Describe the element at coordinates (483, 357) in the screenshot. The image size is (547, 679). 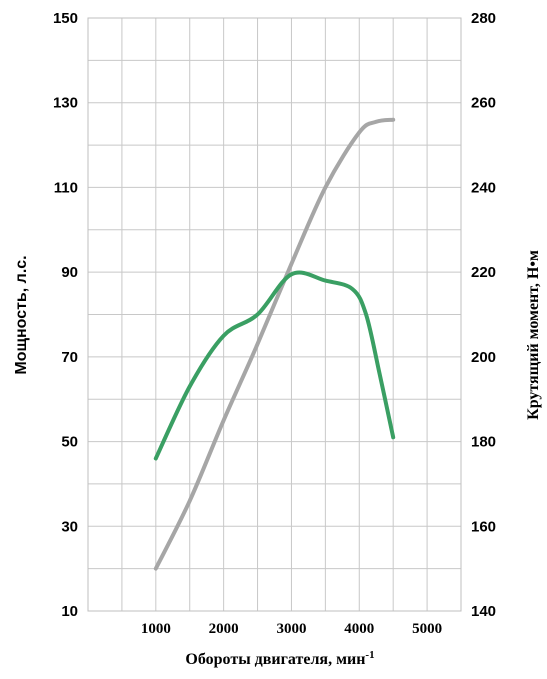
I see `right-axis-tick-label: 200` at that location.